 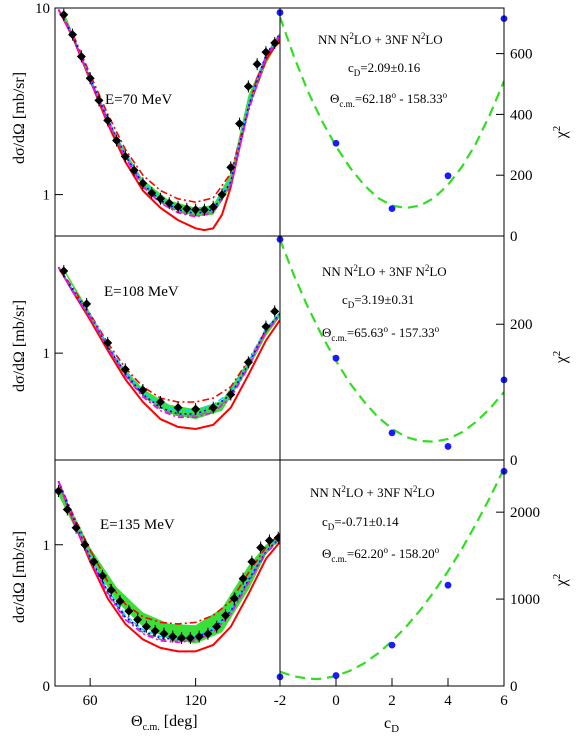 What do you see at coordinates (525, 513) in the screenshot?
I see `y-tick-label: 2000` at bounding box center [525, 513].